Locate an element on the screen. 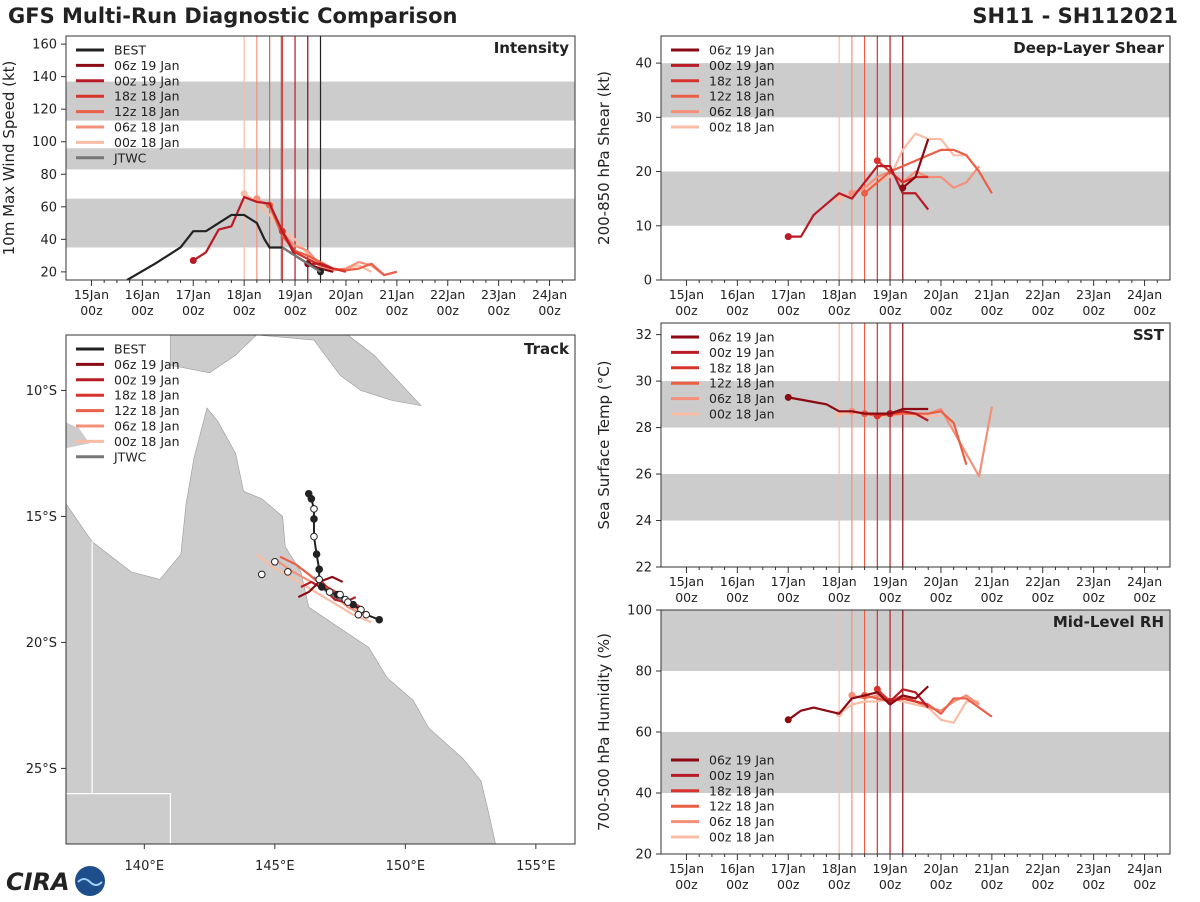 This screenshot has width=1200, height=902. intensity-legend-label: 12z 18 Jan is located at coordinates (147, 111).